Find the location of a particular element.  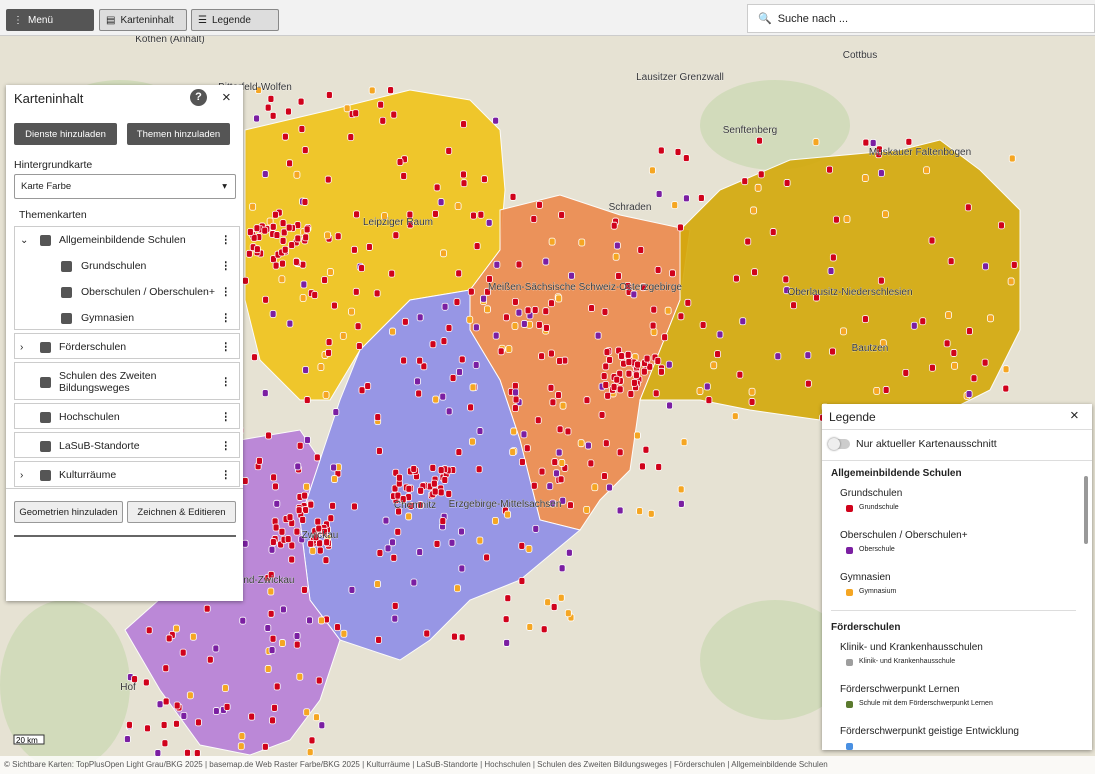

toggle is located at coordinates (839, 444).